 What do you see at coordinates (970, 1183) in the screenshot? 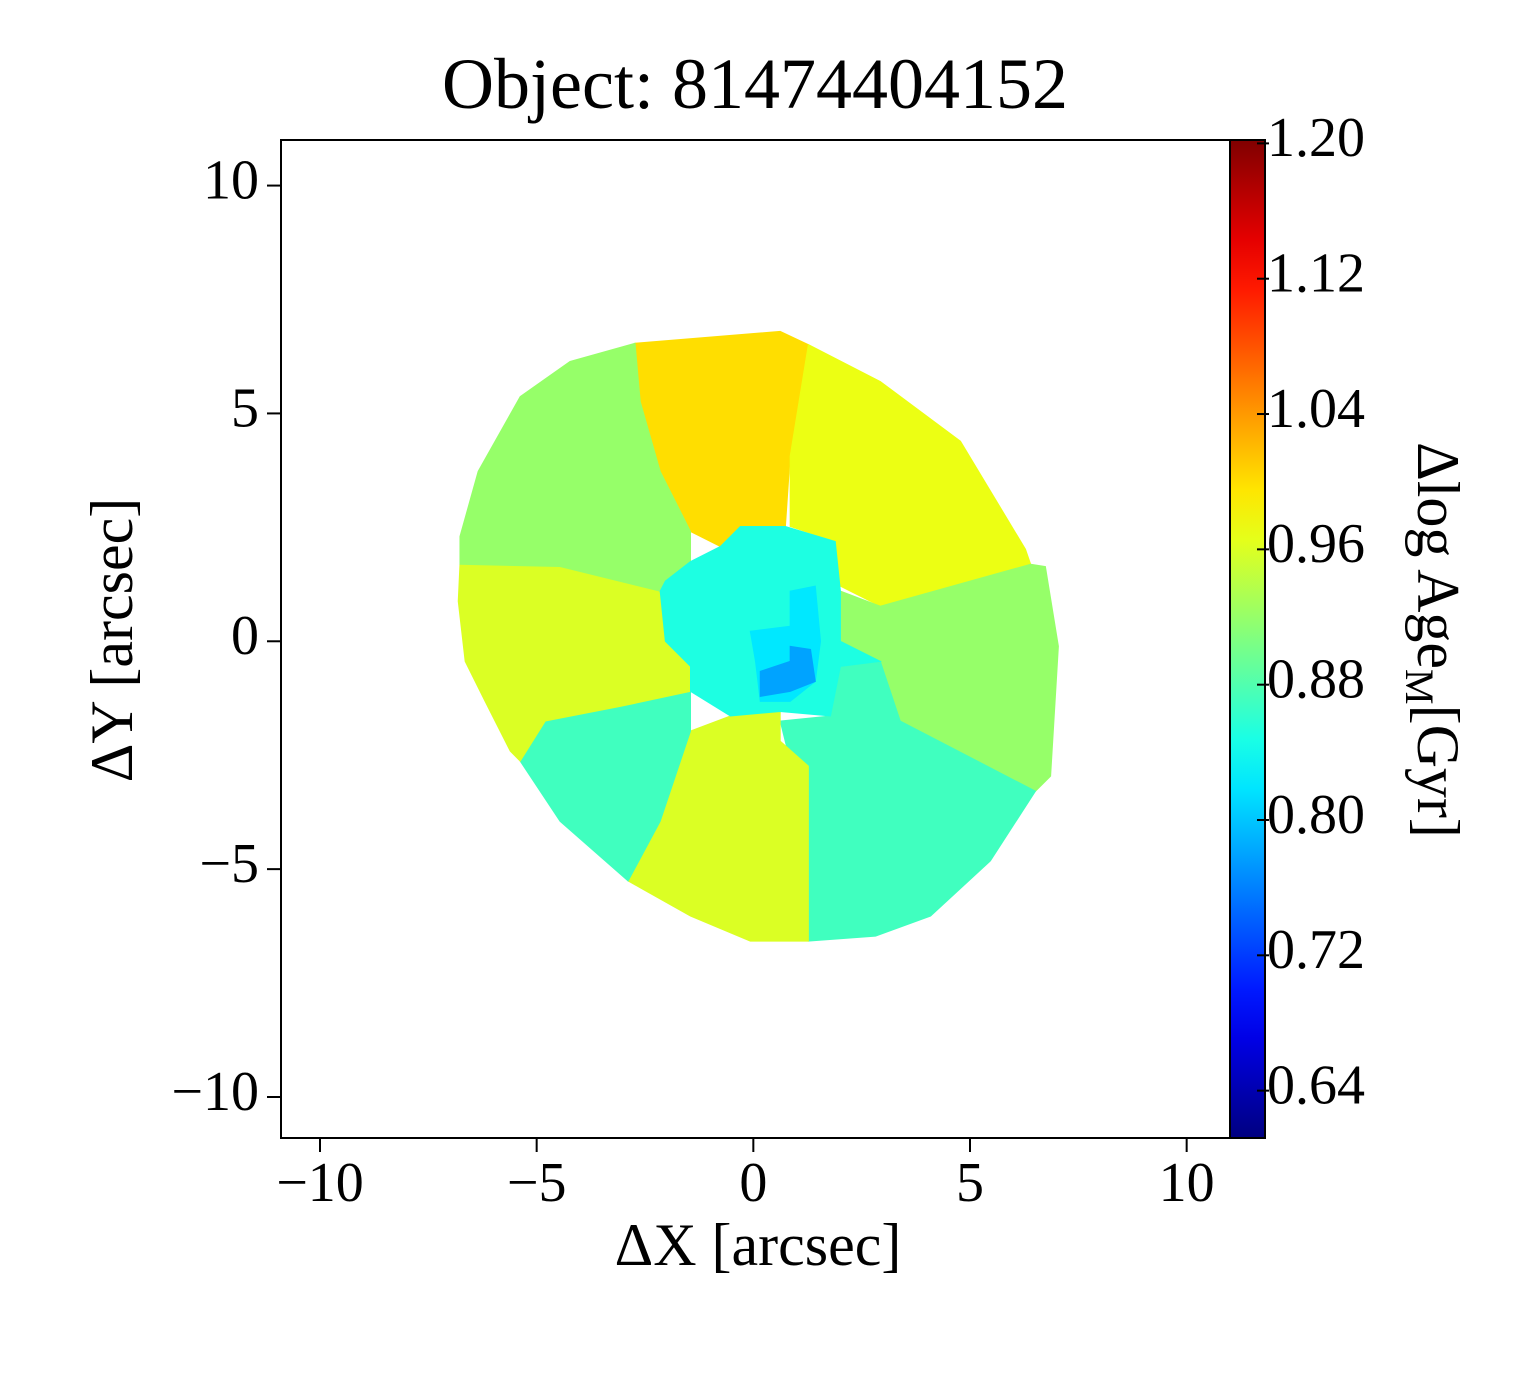
I see `x-tick-label: 5` at bounding box center [970, 1183].